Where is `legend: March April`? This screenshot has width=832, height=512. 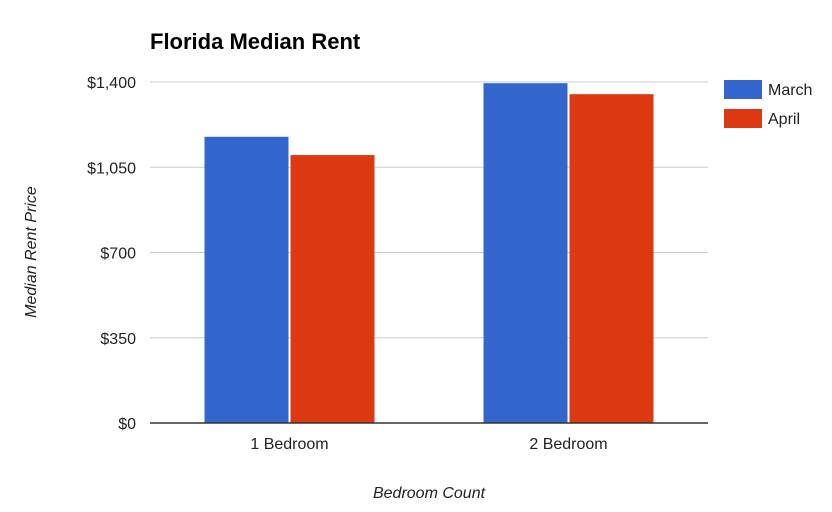 legend: March April is located at coordinates (768, 104).